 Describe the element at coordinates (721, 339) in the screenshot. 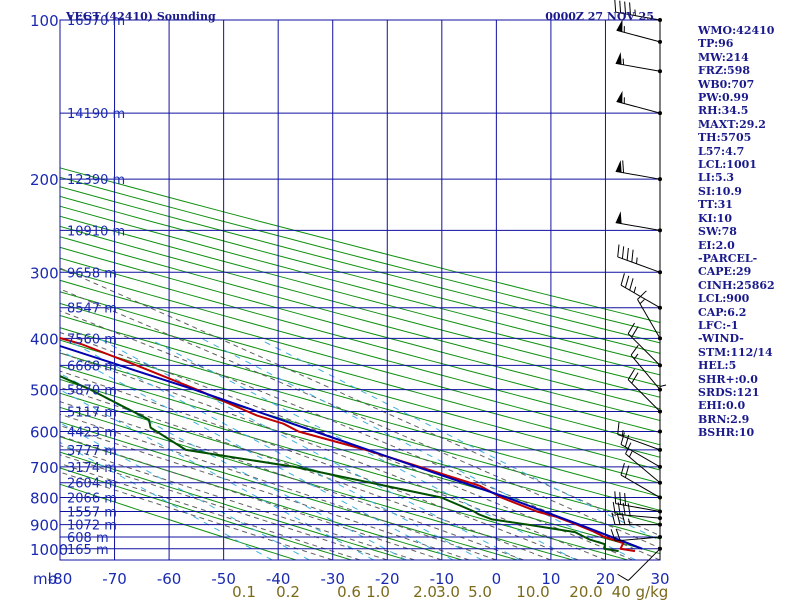

I see `index-item: -WIND-` at that location.